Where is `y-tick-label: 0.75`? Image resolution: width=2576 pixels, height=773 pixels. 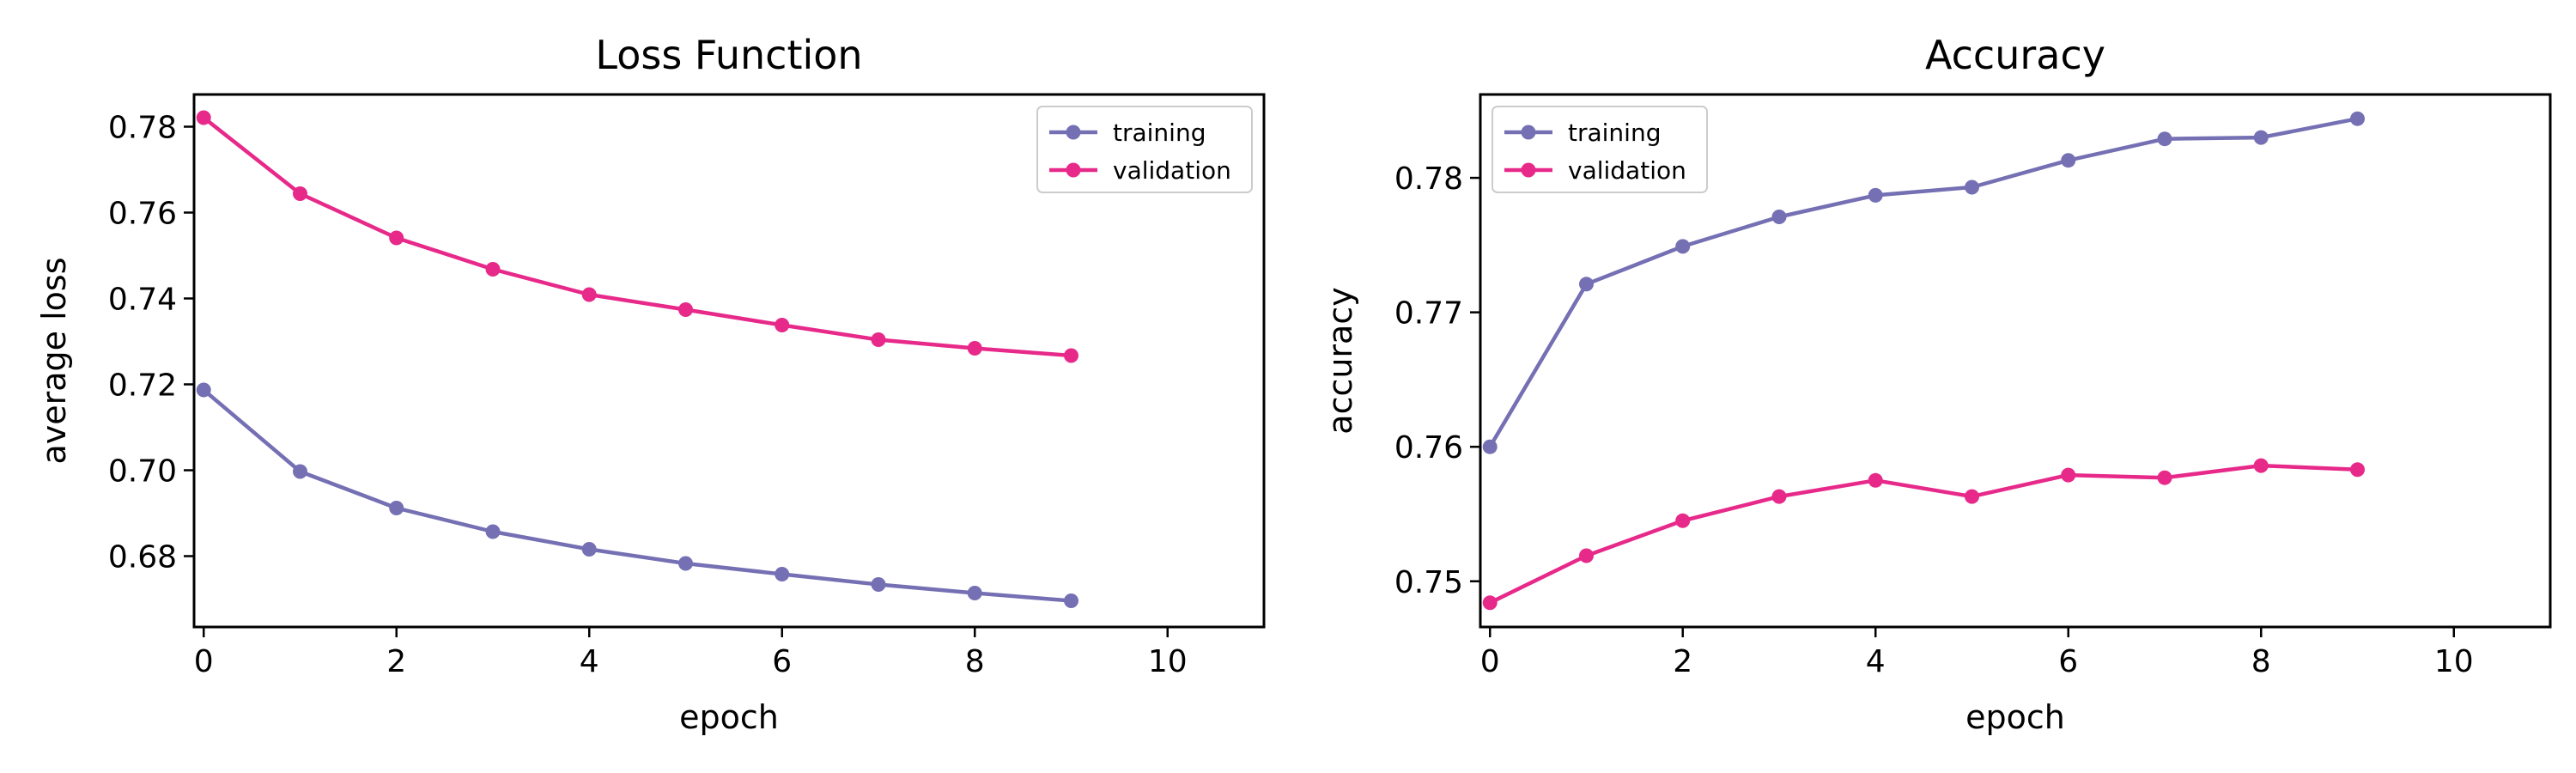
y-tick-label: 0.75 is located at coordinates (1429, 582).